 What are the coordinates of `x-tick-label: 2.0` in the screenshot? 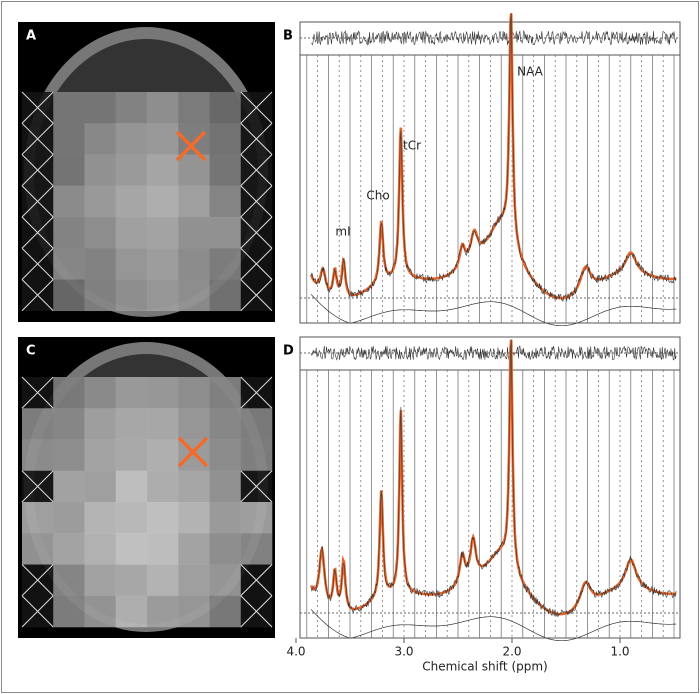 It's located at (511, 652).